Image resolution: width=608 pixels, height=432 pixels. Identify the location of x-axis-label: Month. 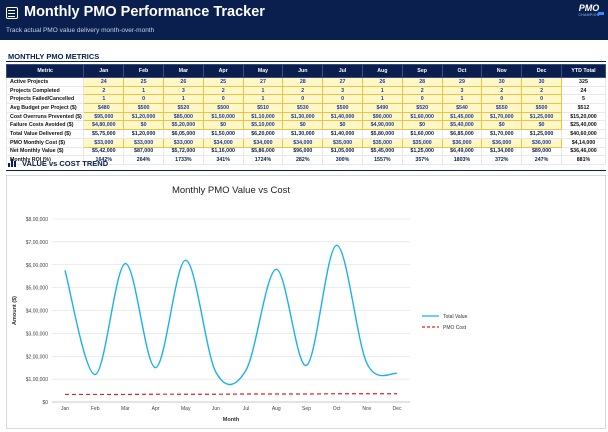
(231, 420).